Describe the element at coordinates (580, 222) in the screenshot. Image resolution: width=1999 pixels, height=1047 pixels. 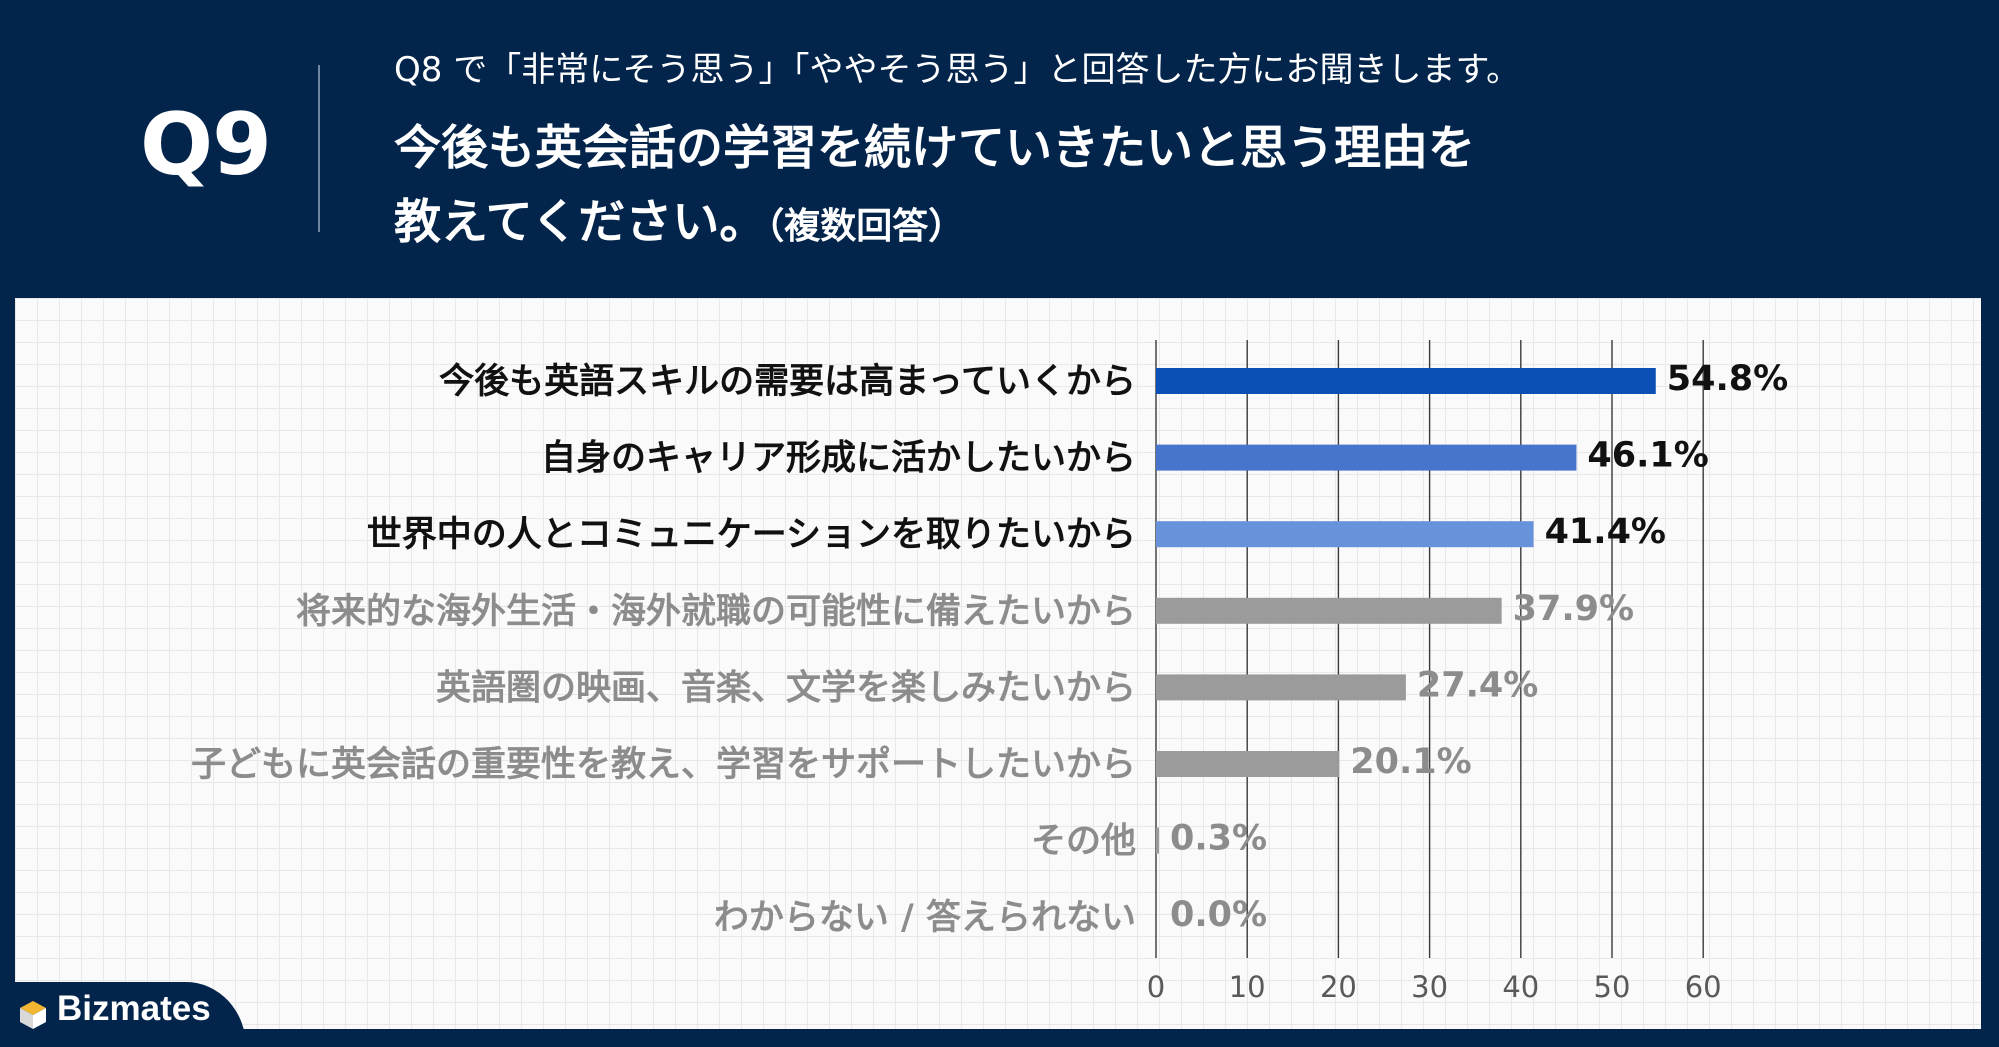
I see `question-title-main: 教えてください。` at that location.